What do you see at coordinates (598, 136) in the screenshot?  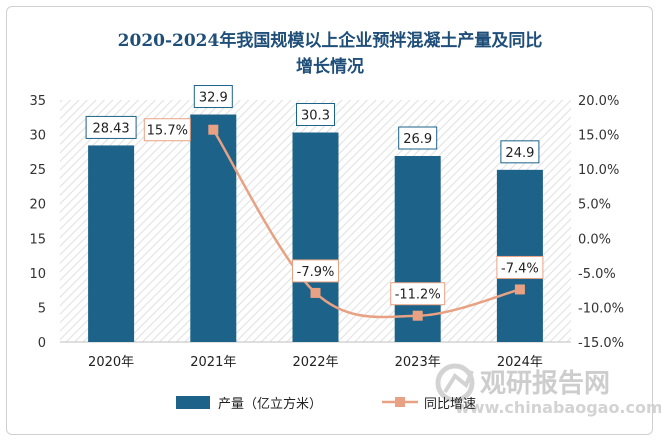 I see `right-tick-label: 15.0%` at bounding box center [598, 136].